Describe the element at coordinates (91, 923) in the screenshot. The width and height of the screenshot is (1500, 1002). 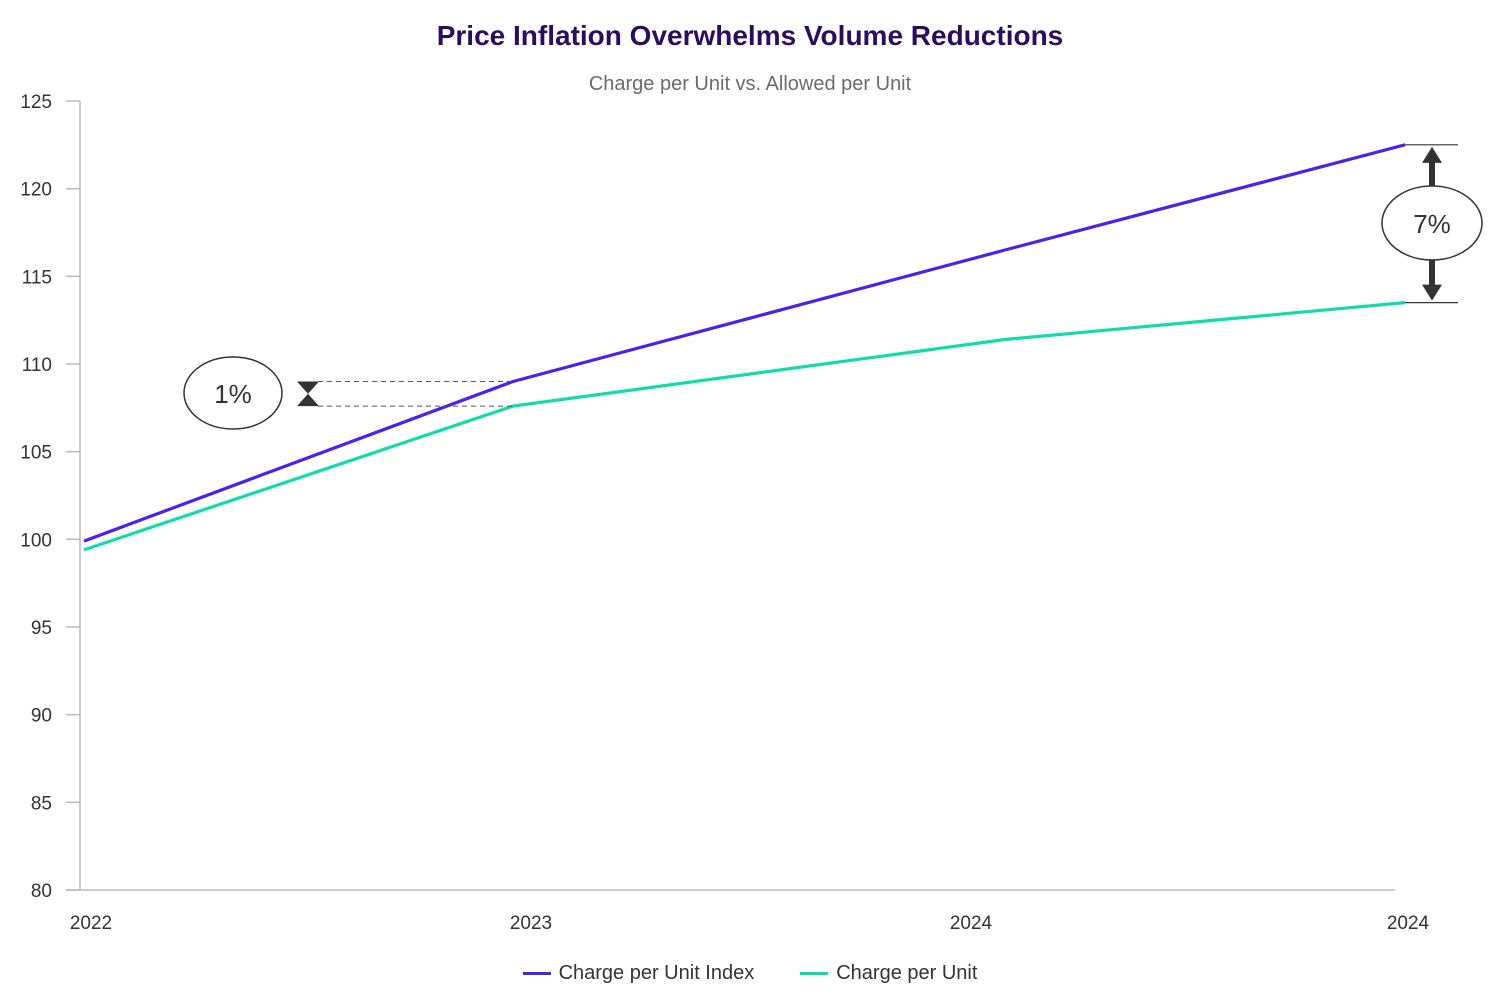
I see `x-tick-label: 2022` at that location.